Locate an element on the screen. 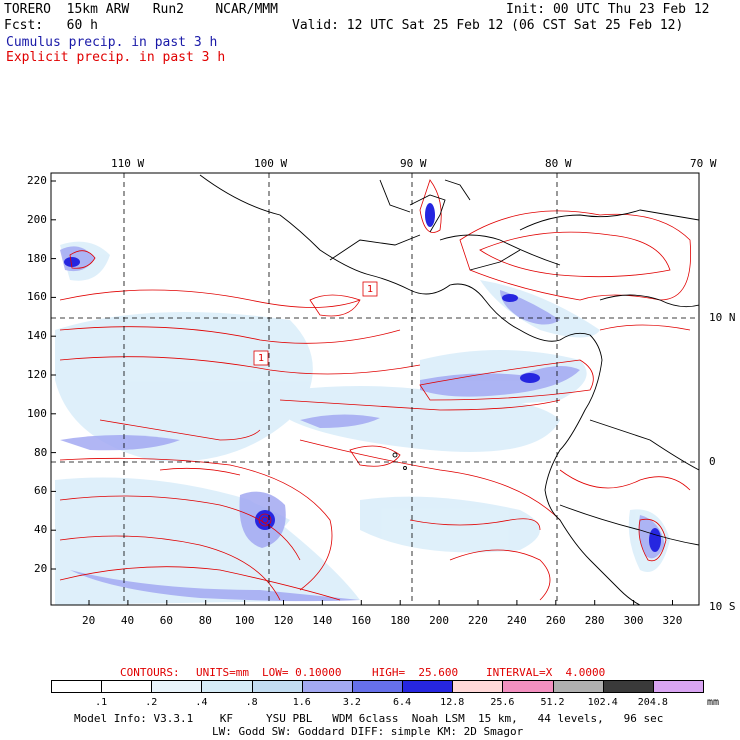 The image size is (740, 740). lat-label-10n: 10 N is located at coordinates (722, 317).